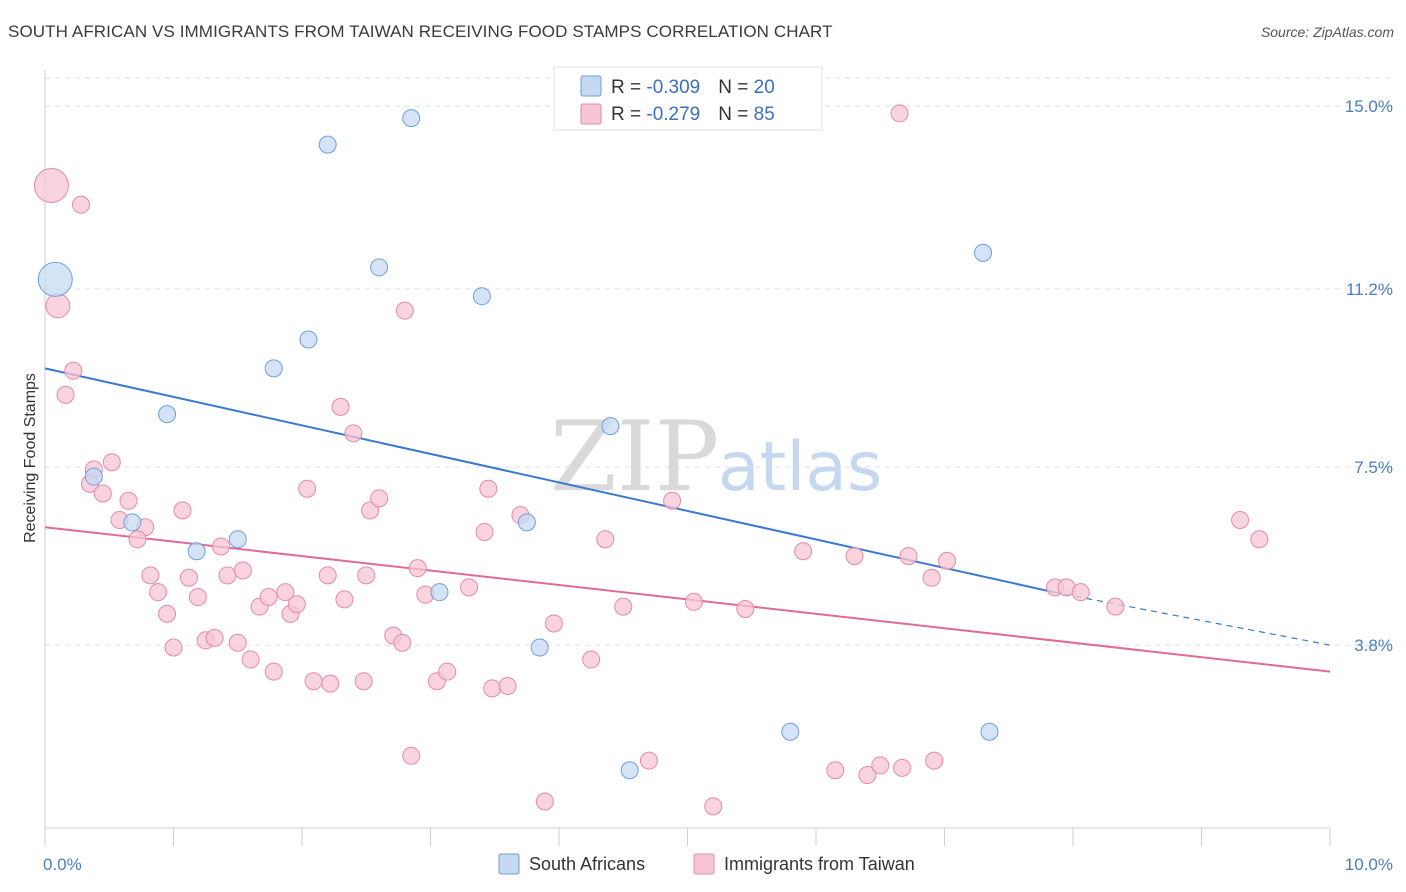 The width and height of the screenshot is (1406, 892). I want to click on series-swatch-south-africans, so click(509, 864).